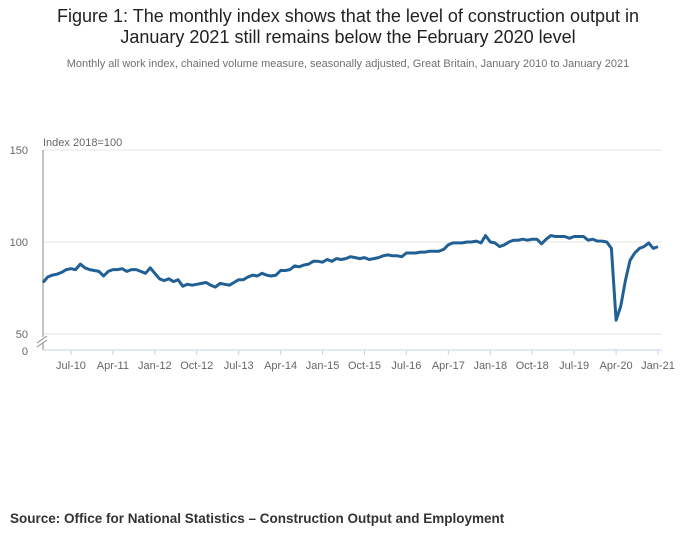  What do you see at coordinates (196, 366) in the screenshot?
I see `x-tick-label: Oct-12` at bounding box center [196, 366].